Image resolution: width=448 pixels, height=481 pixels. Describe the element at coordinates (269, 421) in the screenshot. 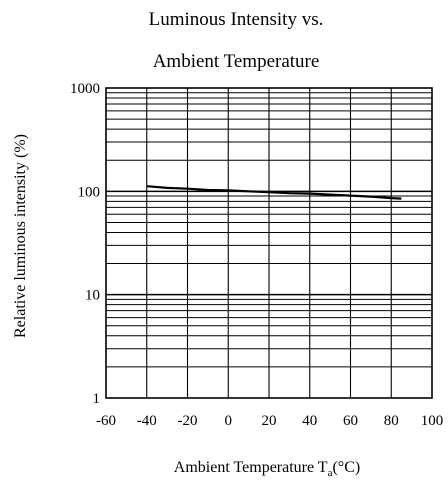

I see `x-tick-label: 20` at that location.